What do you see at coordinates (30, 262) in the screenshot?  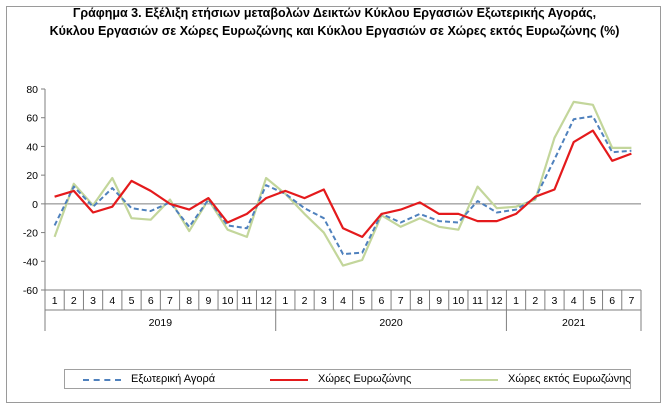 I see `y-tick-label: -40` at bounding box center [30, 262].